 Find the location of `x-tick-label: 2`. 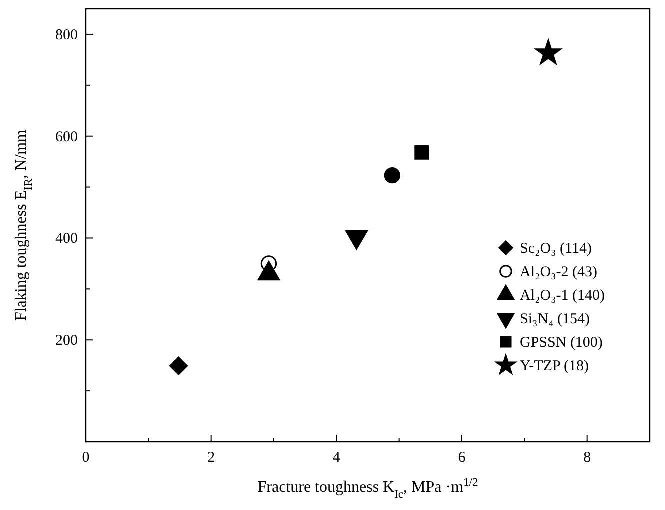

x-tick-label: 2 is located at coordinates (212, 458).